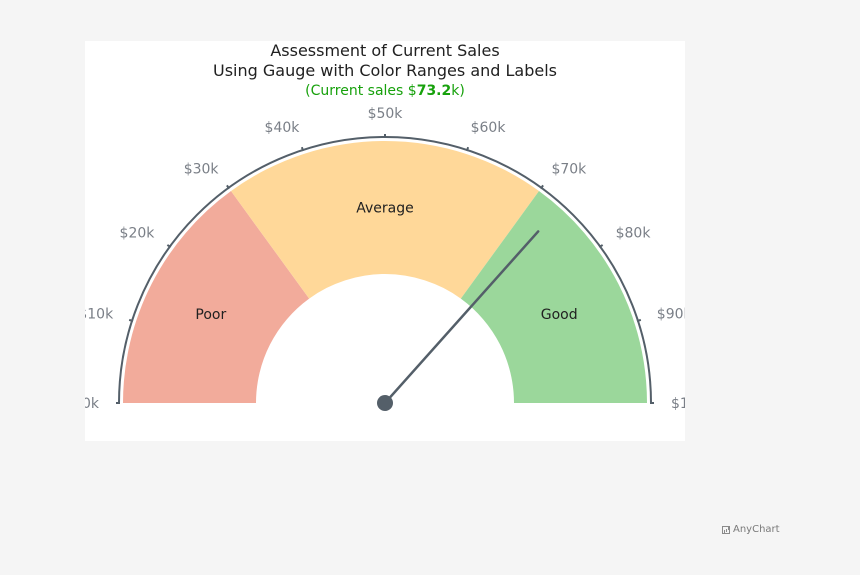 This screenshot has height=575, width=860. Describe the element at coordinates (634, 234) in the screenshot. I see `tick-label: $80k` at that location.